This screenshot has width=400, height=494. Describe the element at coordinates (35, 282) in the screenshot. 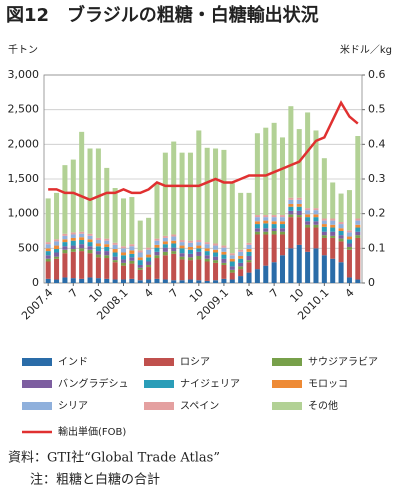

I see `y-tick-label: 0` at that location.